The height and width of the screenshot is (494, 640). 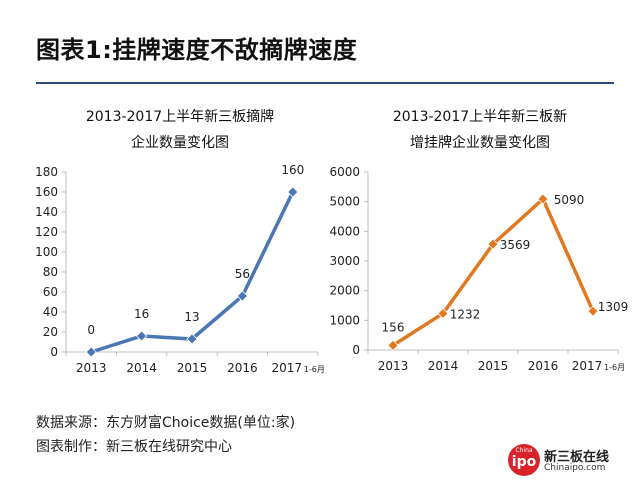 What do you see at coordinates (524, 450) in the screenshot?
I see `logo-badge-small: China` at bounding box center [524, 450].